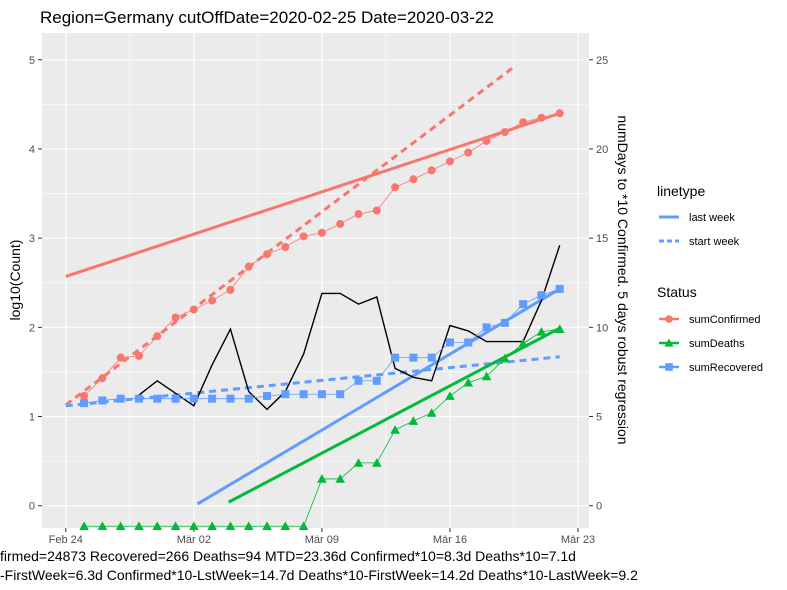  Describe the element at coordinates (15, 280) in the screenshot. I see `y-axis-label: log10(Count)` at that location.